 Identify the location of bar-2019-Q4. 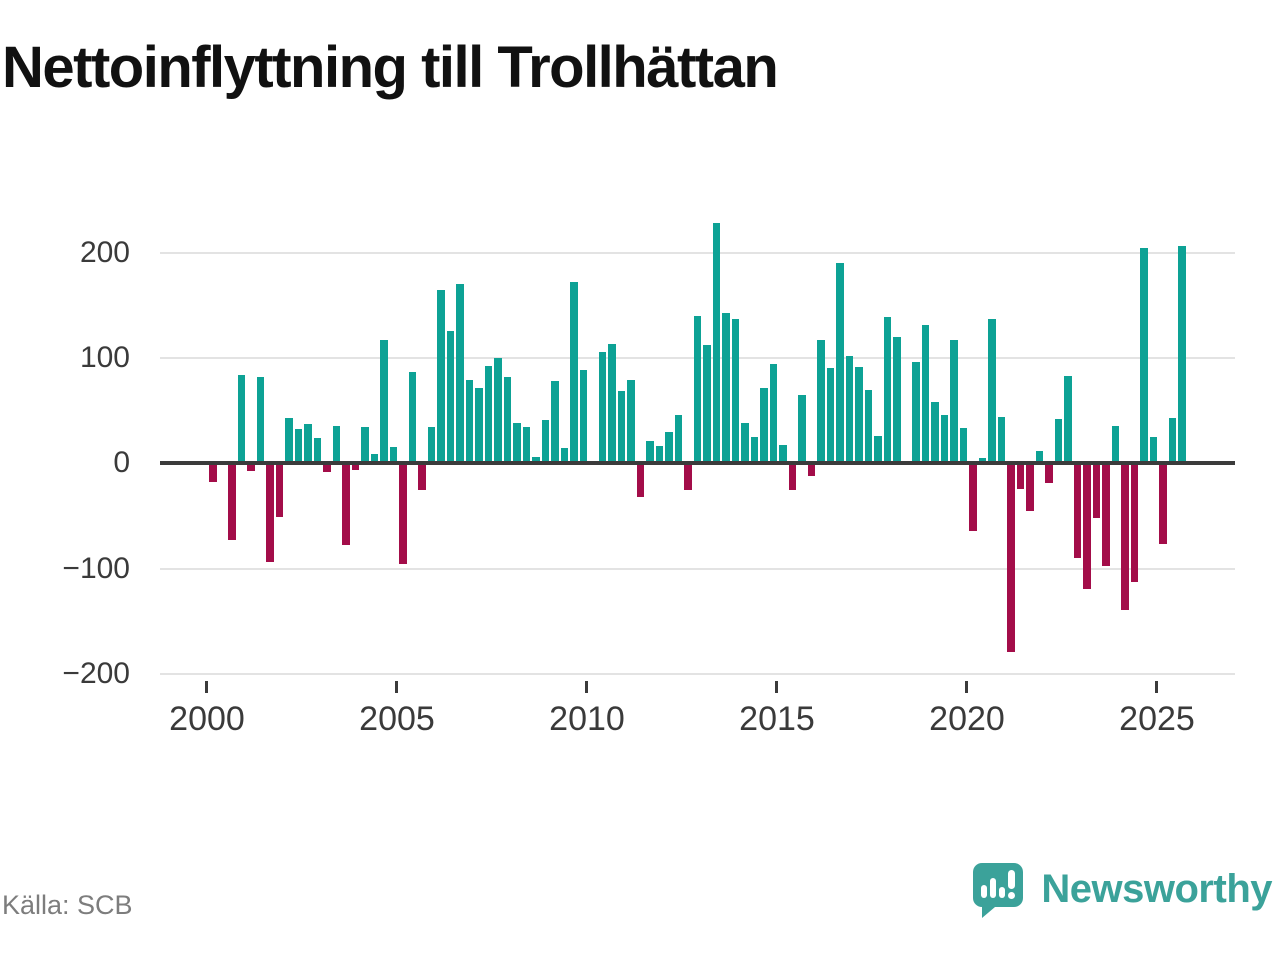
(963, 445).